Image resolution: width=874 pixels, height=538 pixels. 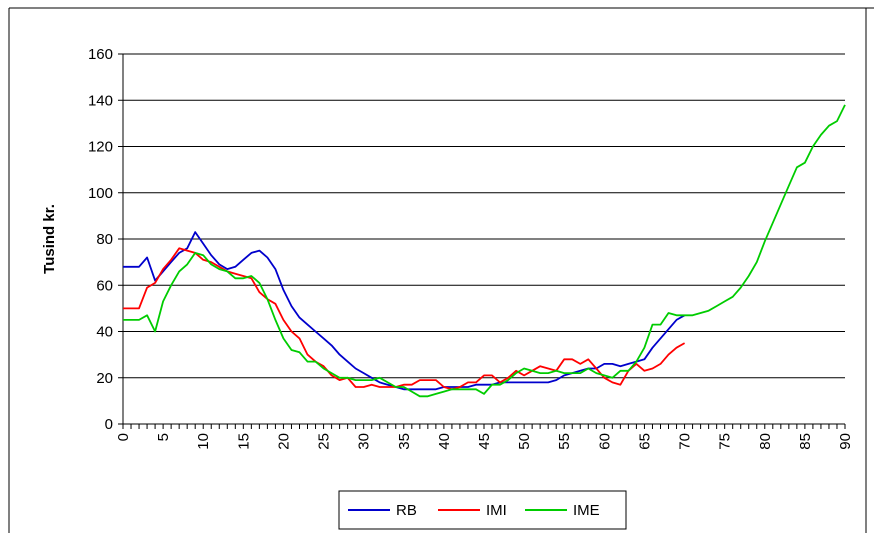 I want to click on legend-label-imi: IMI, so click(x=496, y=510).